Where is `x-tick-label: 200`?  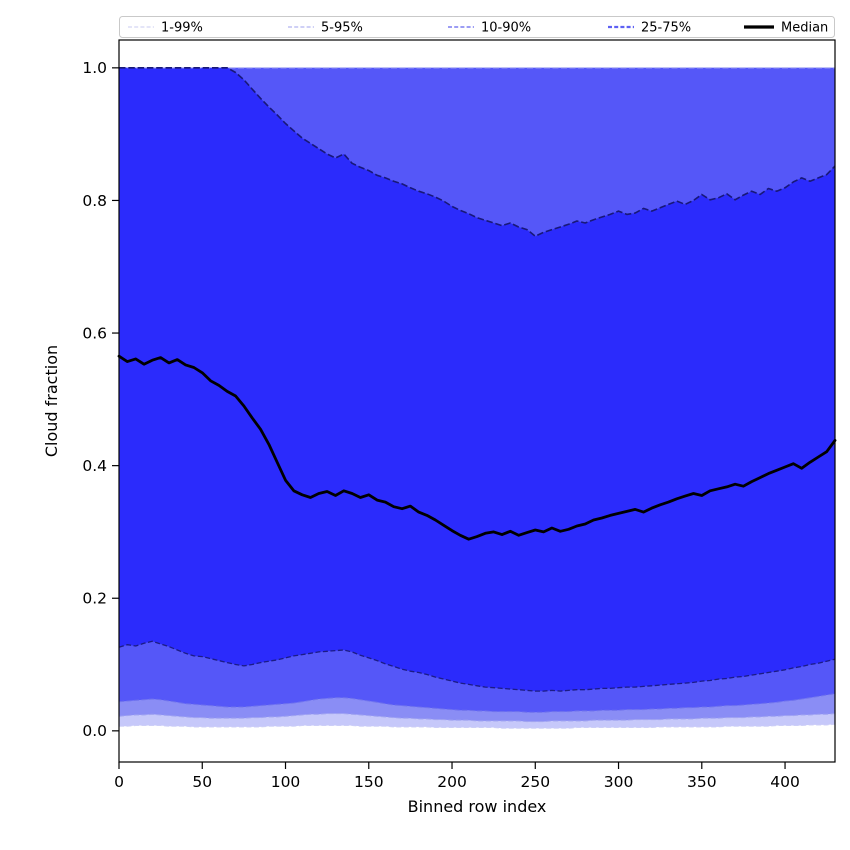
x-tick-label: 200 is located at coordinates (452, 782).